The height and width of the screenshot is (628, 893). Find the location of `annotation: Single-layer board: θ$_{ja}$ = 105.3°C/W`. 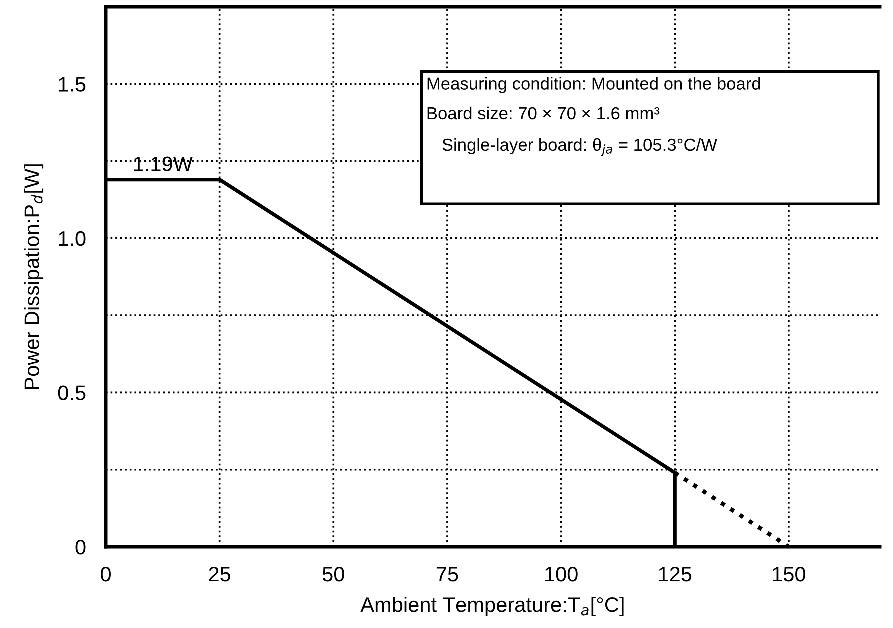

annotation: Single-layer board: θ$_{ja}$ = 105.3°C/W is located at coordinates (580, 147).